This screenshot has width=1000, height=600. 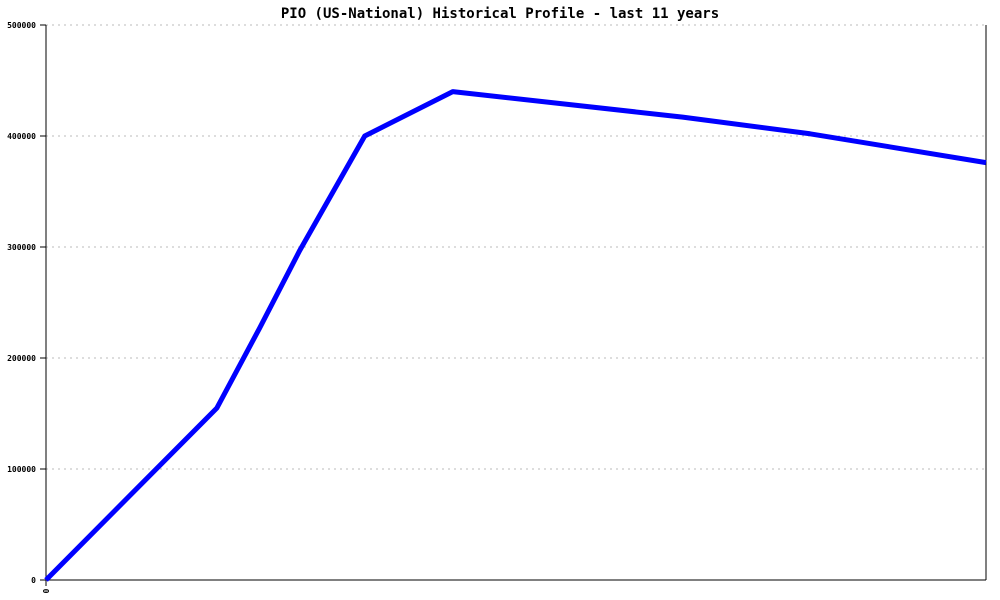 What do you see at coordinates (21, 25) in the screenshot?
I see `y-tick-label: 500000` at bounding box center [21, 25].